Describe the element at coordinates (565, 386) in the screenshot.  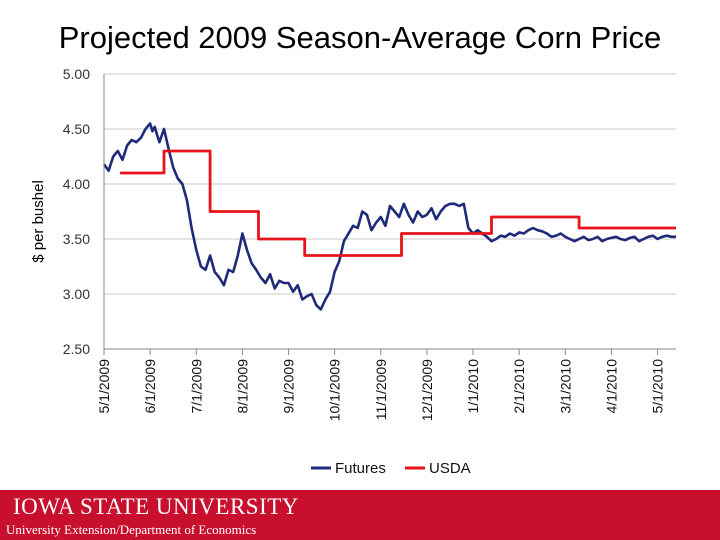
I see `x-tick-label: 3/1/2010` at that location.